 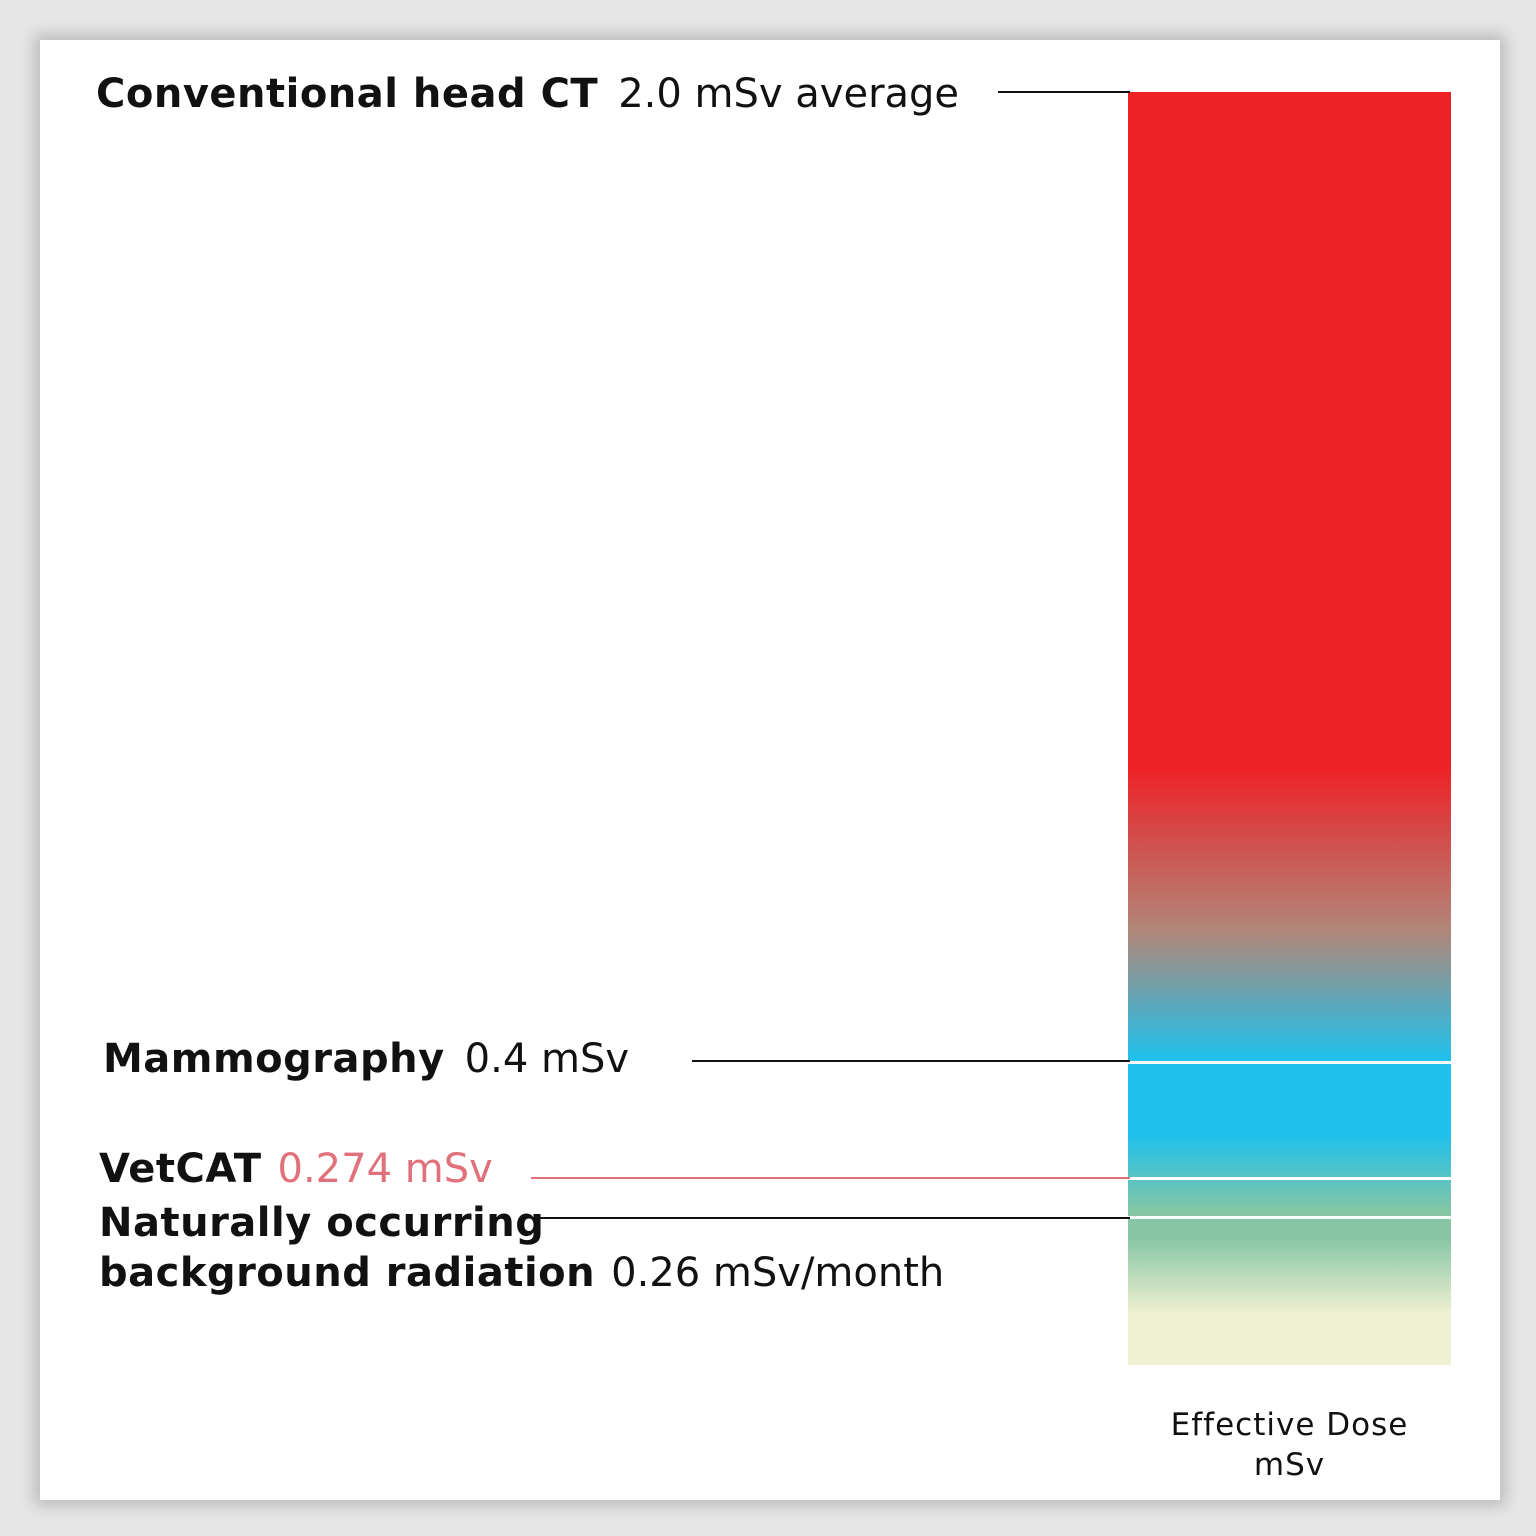 What do you see at coordinates (385, 1169) in the screenshot?
I see `vetcat-value: 0.274 mSv` at bounding box center [385, 1169].